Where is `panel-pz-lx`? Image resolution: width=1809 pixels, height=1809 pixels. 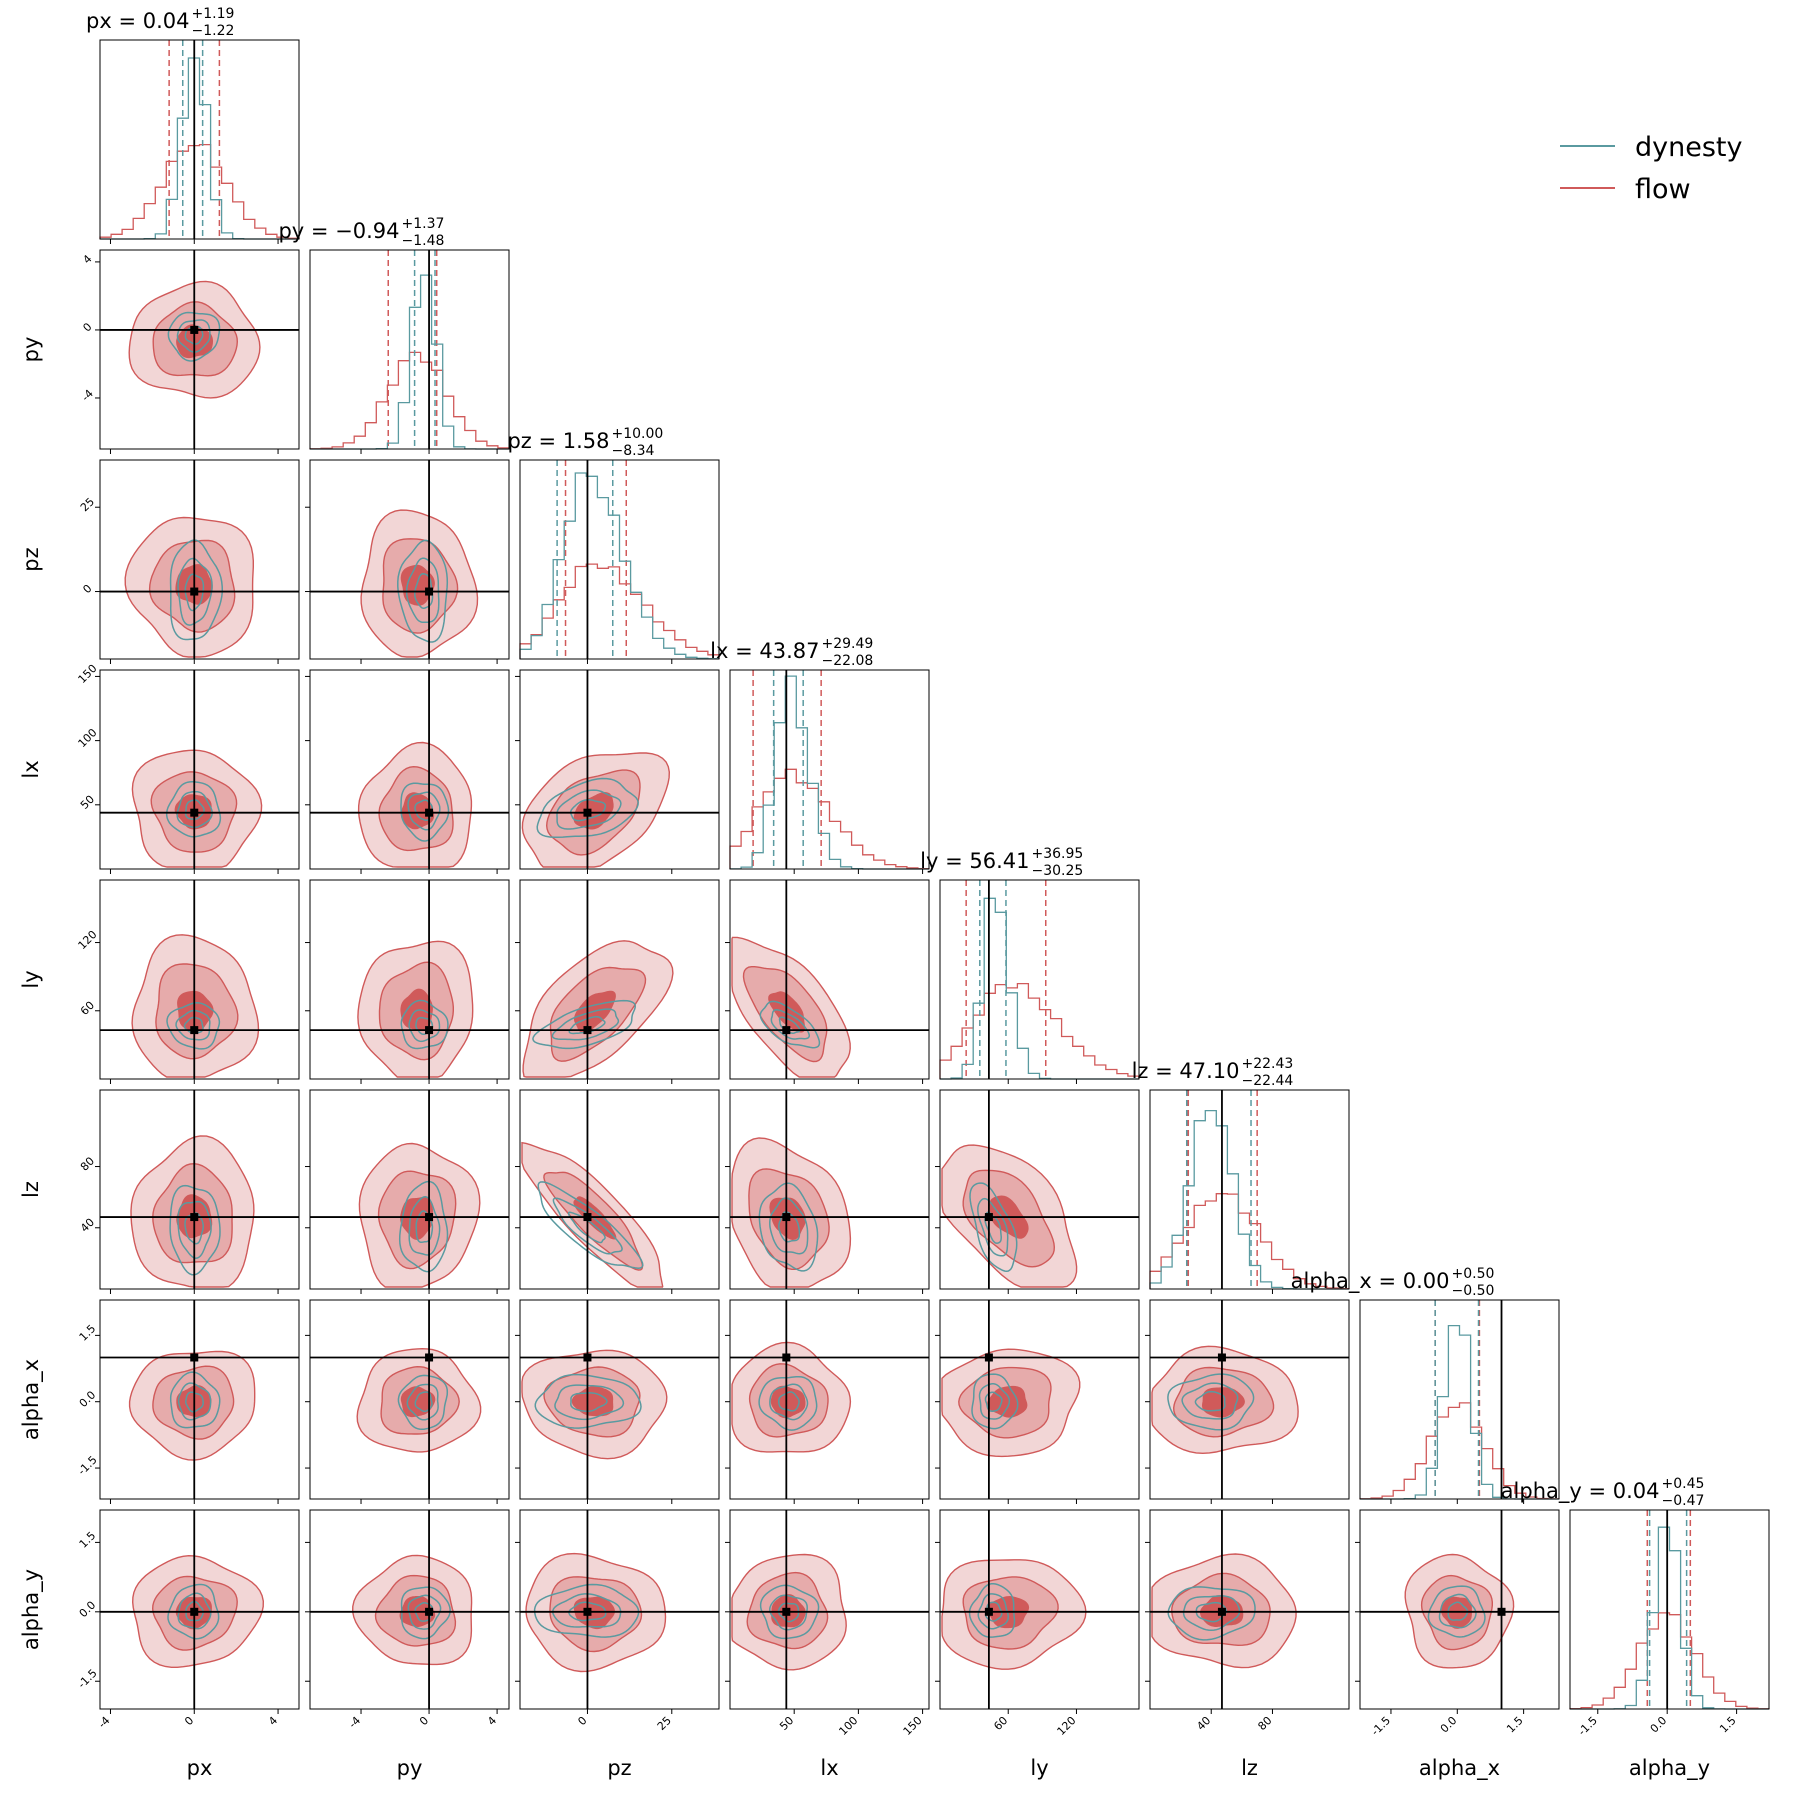
panel-pz-lx is located at coordinates (617, 771).